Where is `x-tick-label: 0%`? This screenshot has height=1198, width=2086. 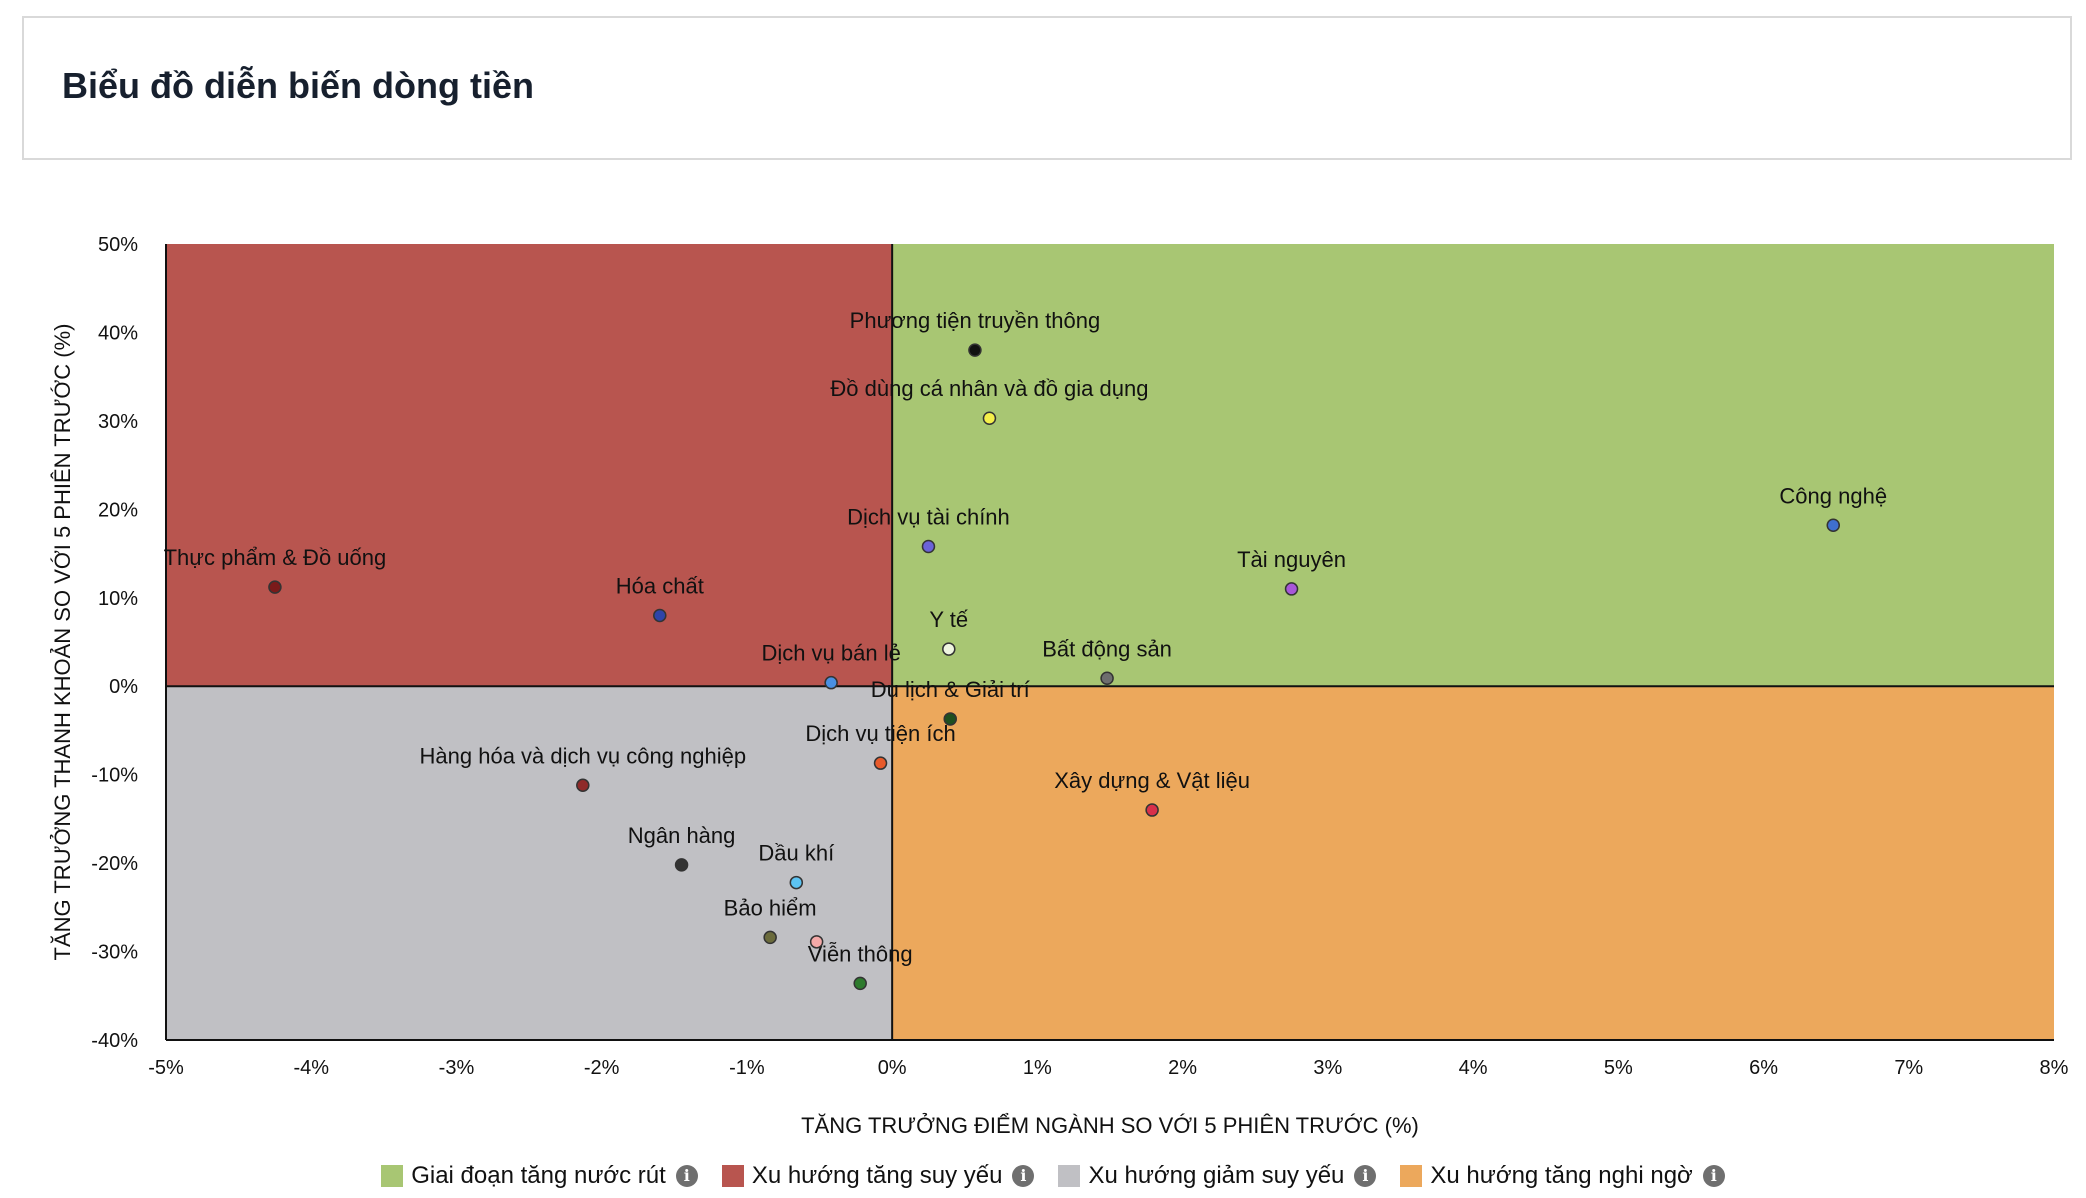 x-tick-label: 0% is located at coordinates (892, 1068).